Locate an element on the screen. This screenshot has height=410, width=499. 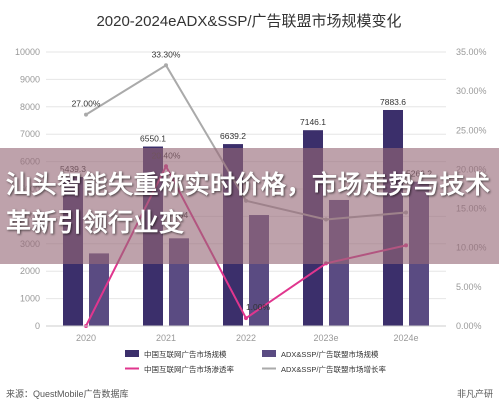
bar-data-label: 6639.2 is located at coordinates (233, 136).